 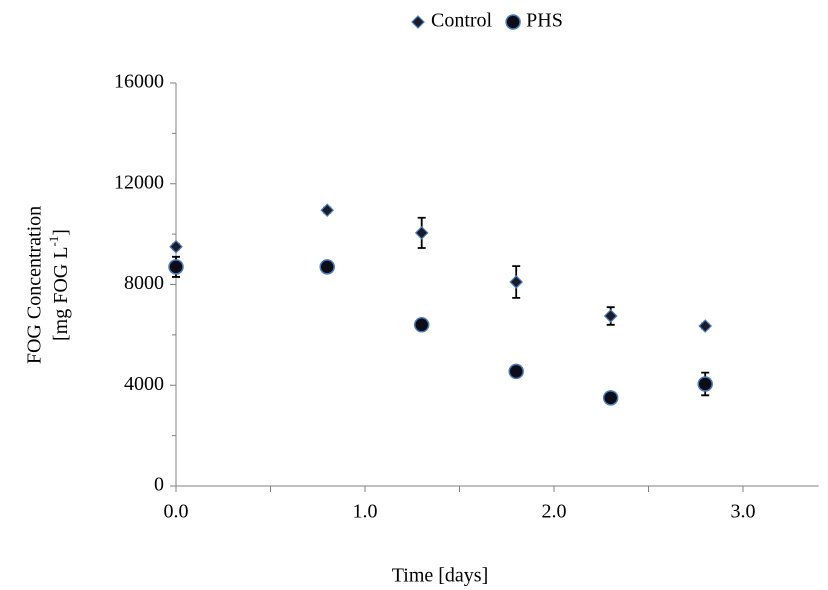 What do you see at coordinates (144, 283) in the screenshot?
I see `y-tick-label: 8000` at bounding box center [144, 283].